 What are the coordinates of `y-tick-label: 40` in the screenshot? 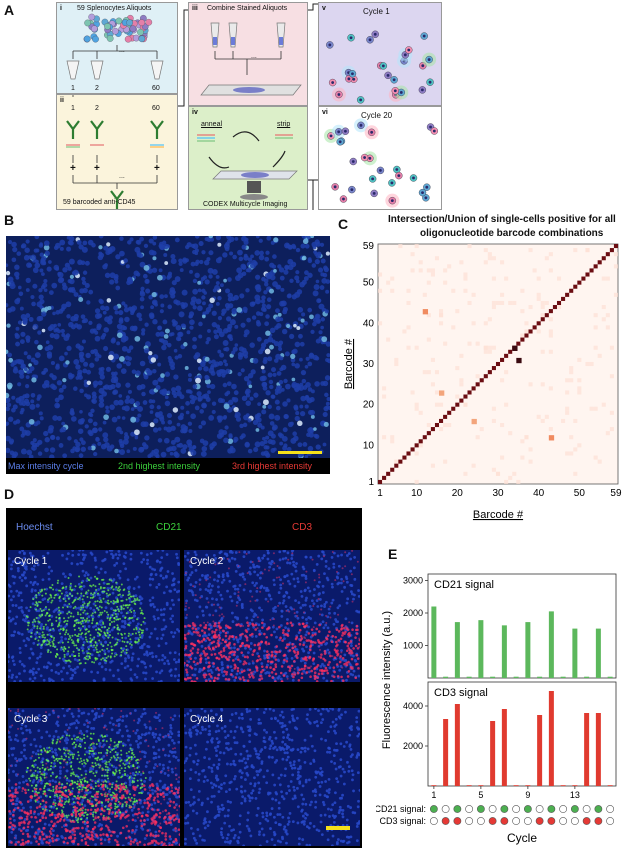 It's located at (369, 323).